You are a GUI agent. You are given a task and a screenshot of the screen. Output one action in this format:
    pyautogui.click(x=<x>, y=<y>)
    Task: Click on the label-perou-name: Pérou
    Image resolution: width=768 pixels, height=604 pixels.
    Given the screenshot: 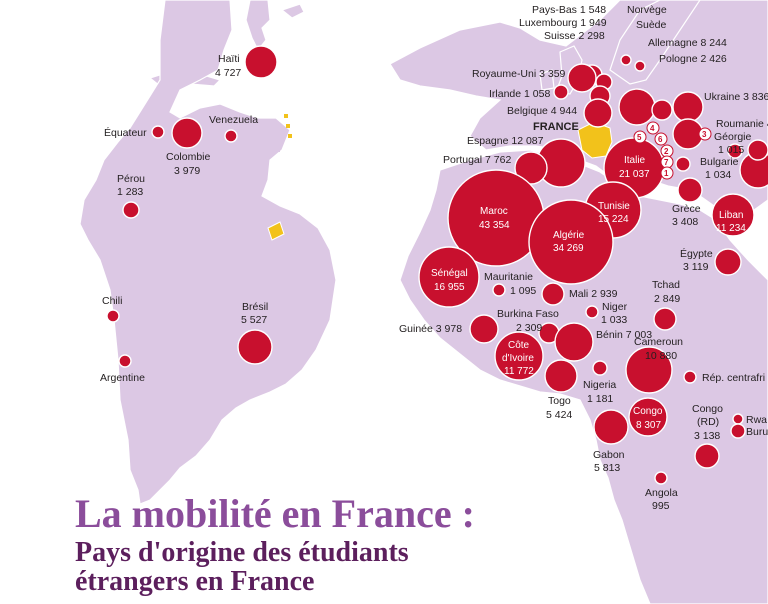 What is the action you would take?
    pyautogui.click(x=131, y=179)
    